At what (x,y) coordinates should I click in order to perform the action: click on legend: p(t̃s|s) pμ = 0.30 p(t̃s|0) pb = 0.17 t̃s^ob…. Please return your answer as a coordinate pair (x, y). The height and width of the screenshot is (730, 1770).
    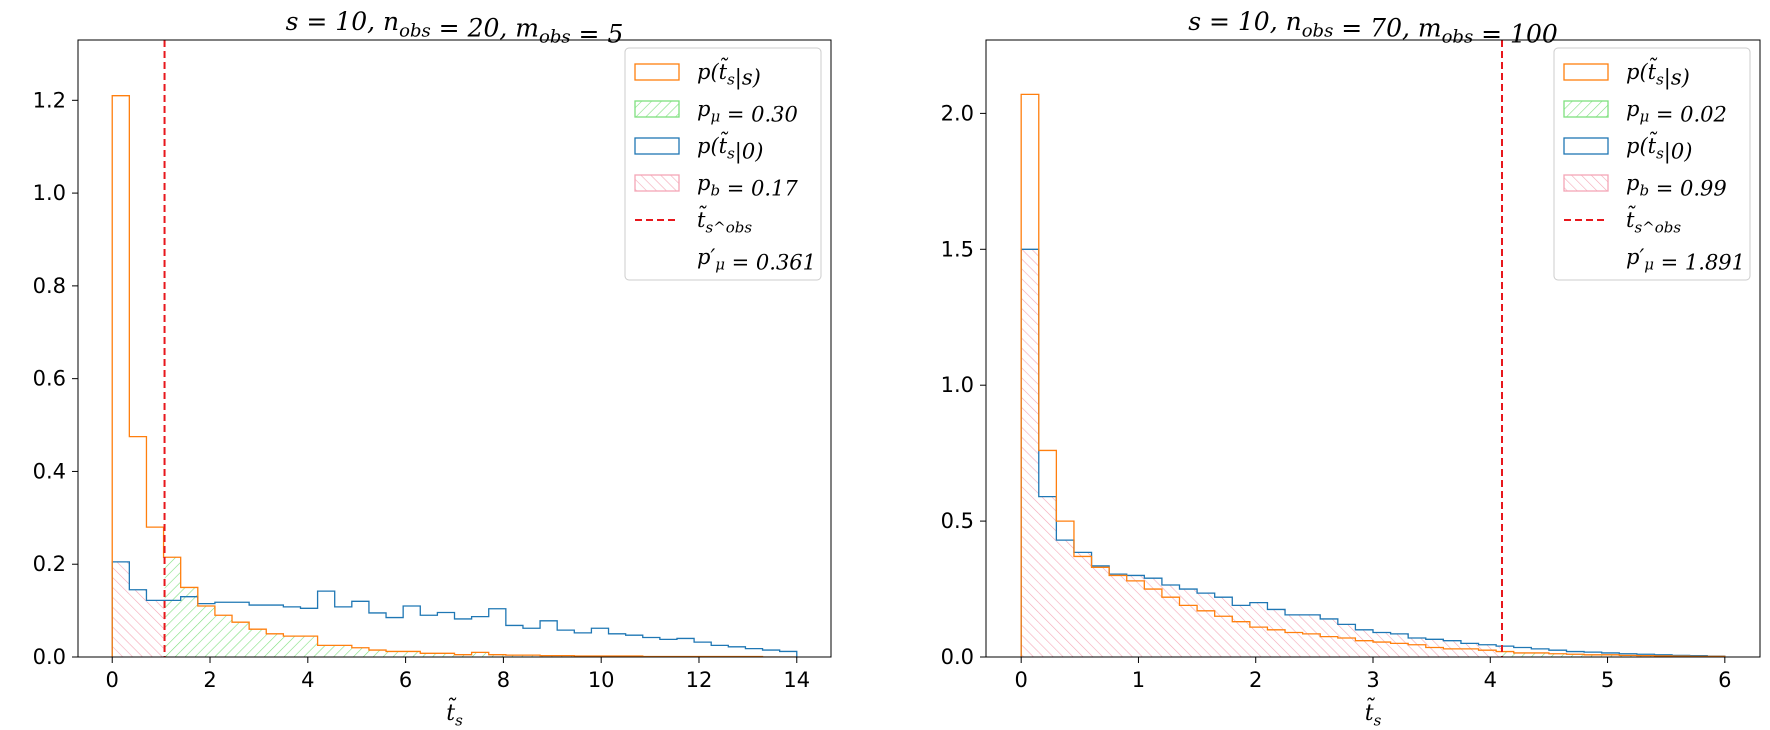
    Looking at the image, I should click on (723, 164).